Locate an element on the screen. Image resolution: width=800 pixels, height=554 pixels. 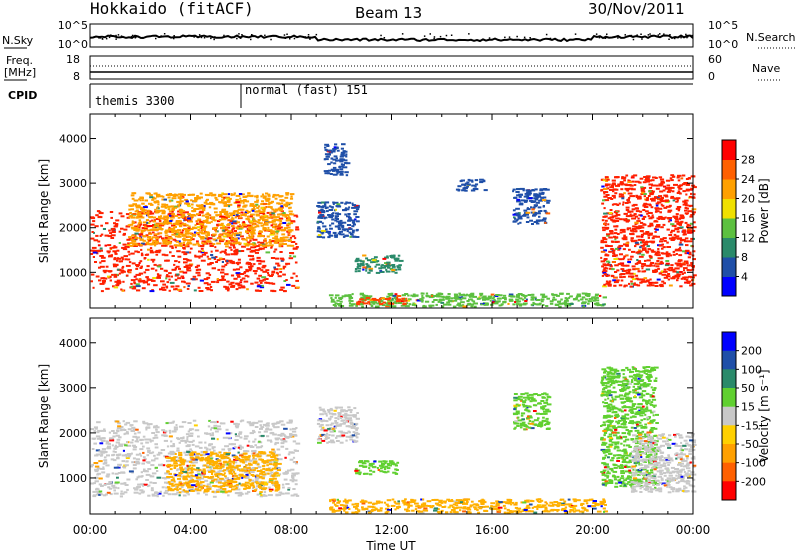
cpid-mode-2: normal (fast) 151 is located at coordinates (306, 90).